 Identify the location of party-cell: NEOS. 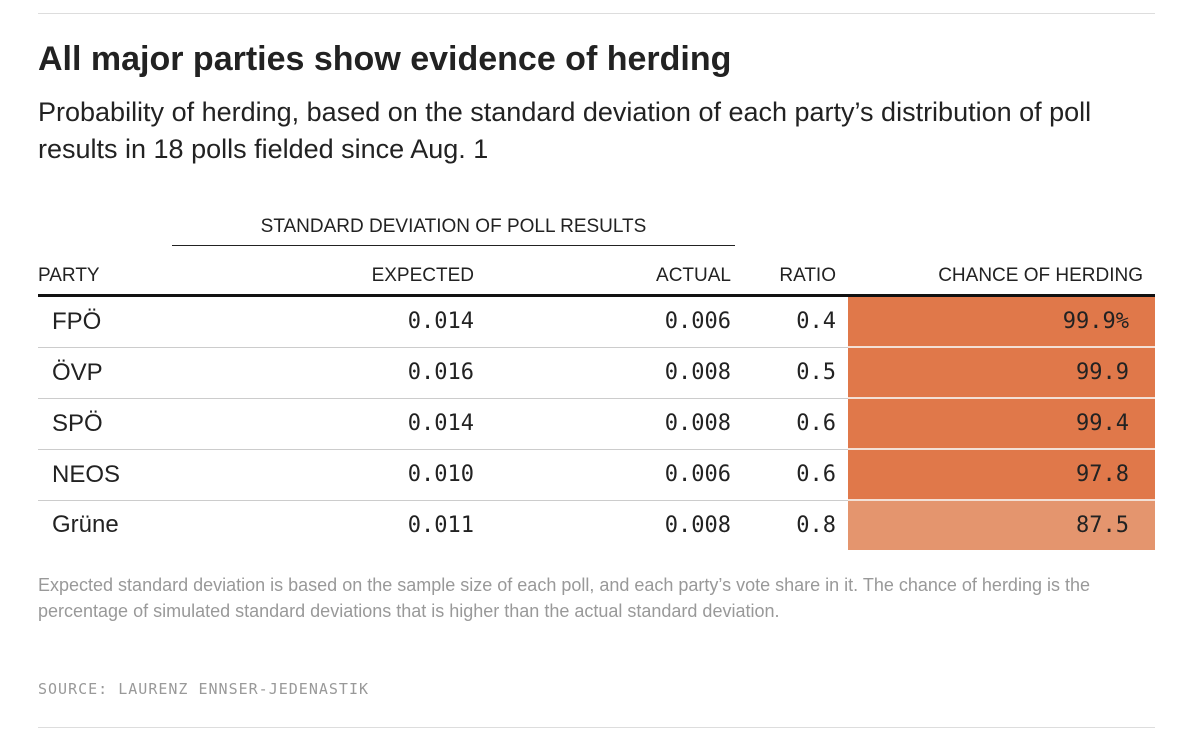
(138, 475).